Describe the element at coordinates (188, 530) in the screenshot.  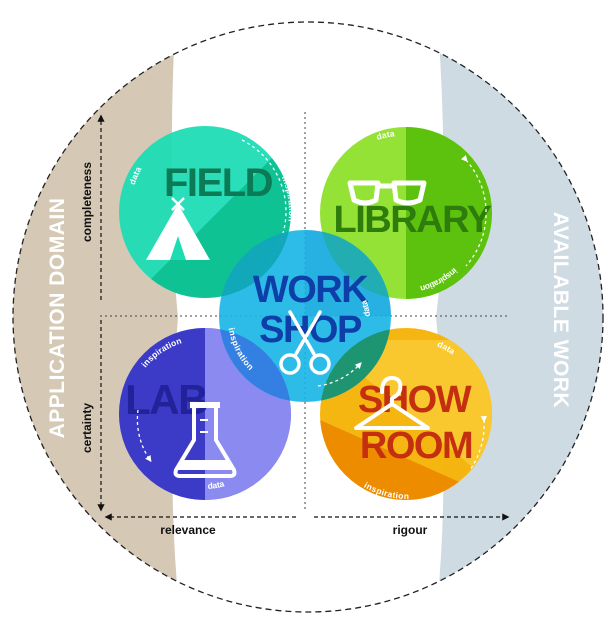
I see `relevance-label: relevance` at that location.